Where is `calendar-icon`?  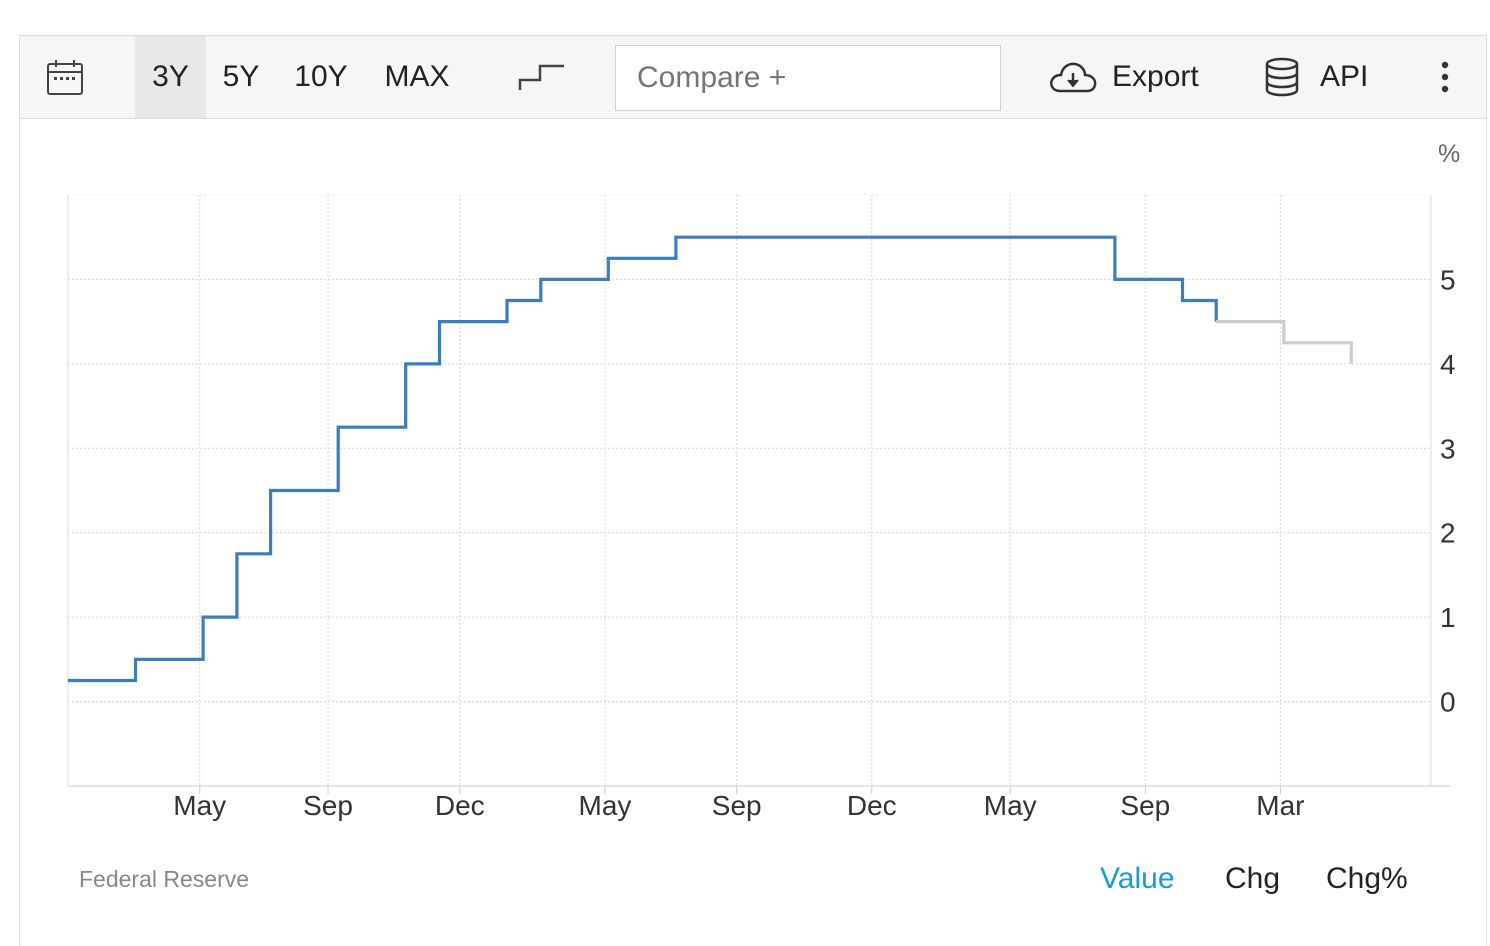 calendar-icon is located at coordinates (65, 77).